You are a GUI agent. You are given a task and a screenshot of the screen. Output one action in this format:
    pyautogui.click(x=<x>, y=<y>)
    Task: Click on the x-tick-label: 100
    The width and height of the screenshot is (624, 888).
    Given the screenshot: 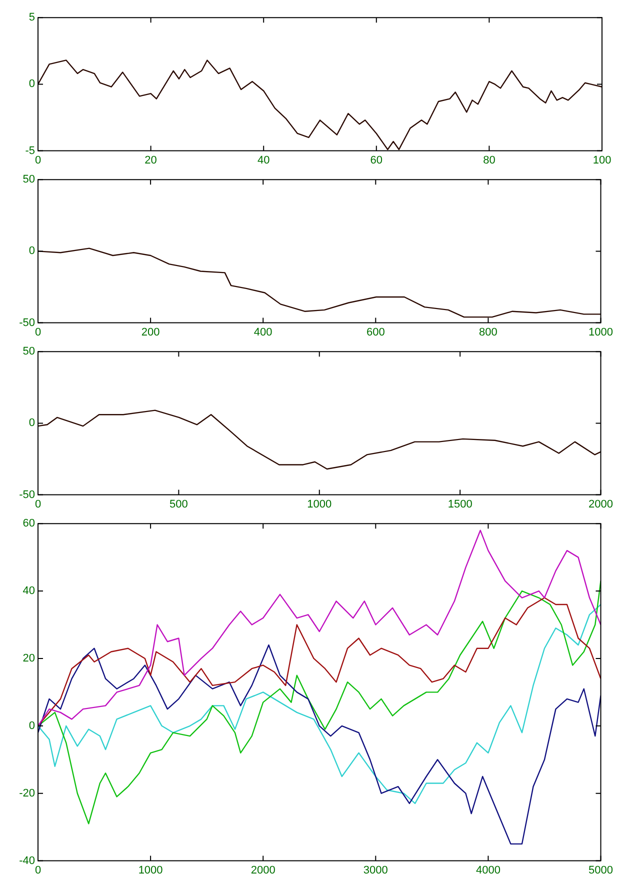 What is the action you would take?
    pyautogui.click(x=602, y=160)
    